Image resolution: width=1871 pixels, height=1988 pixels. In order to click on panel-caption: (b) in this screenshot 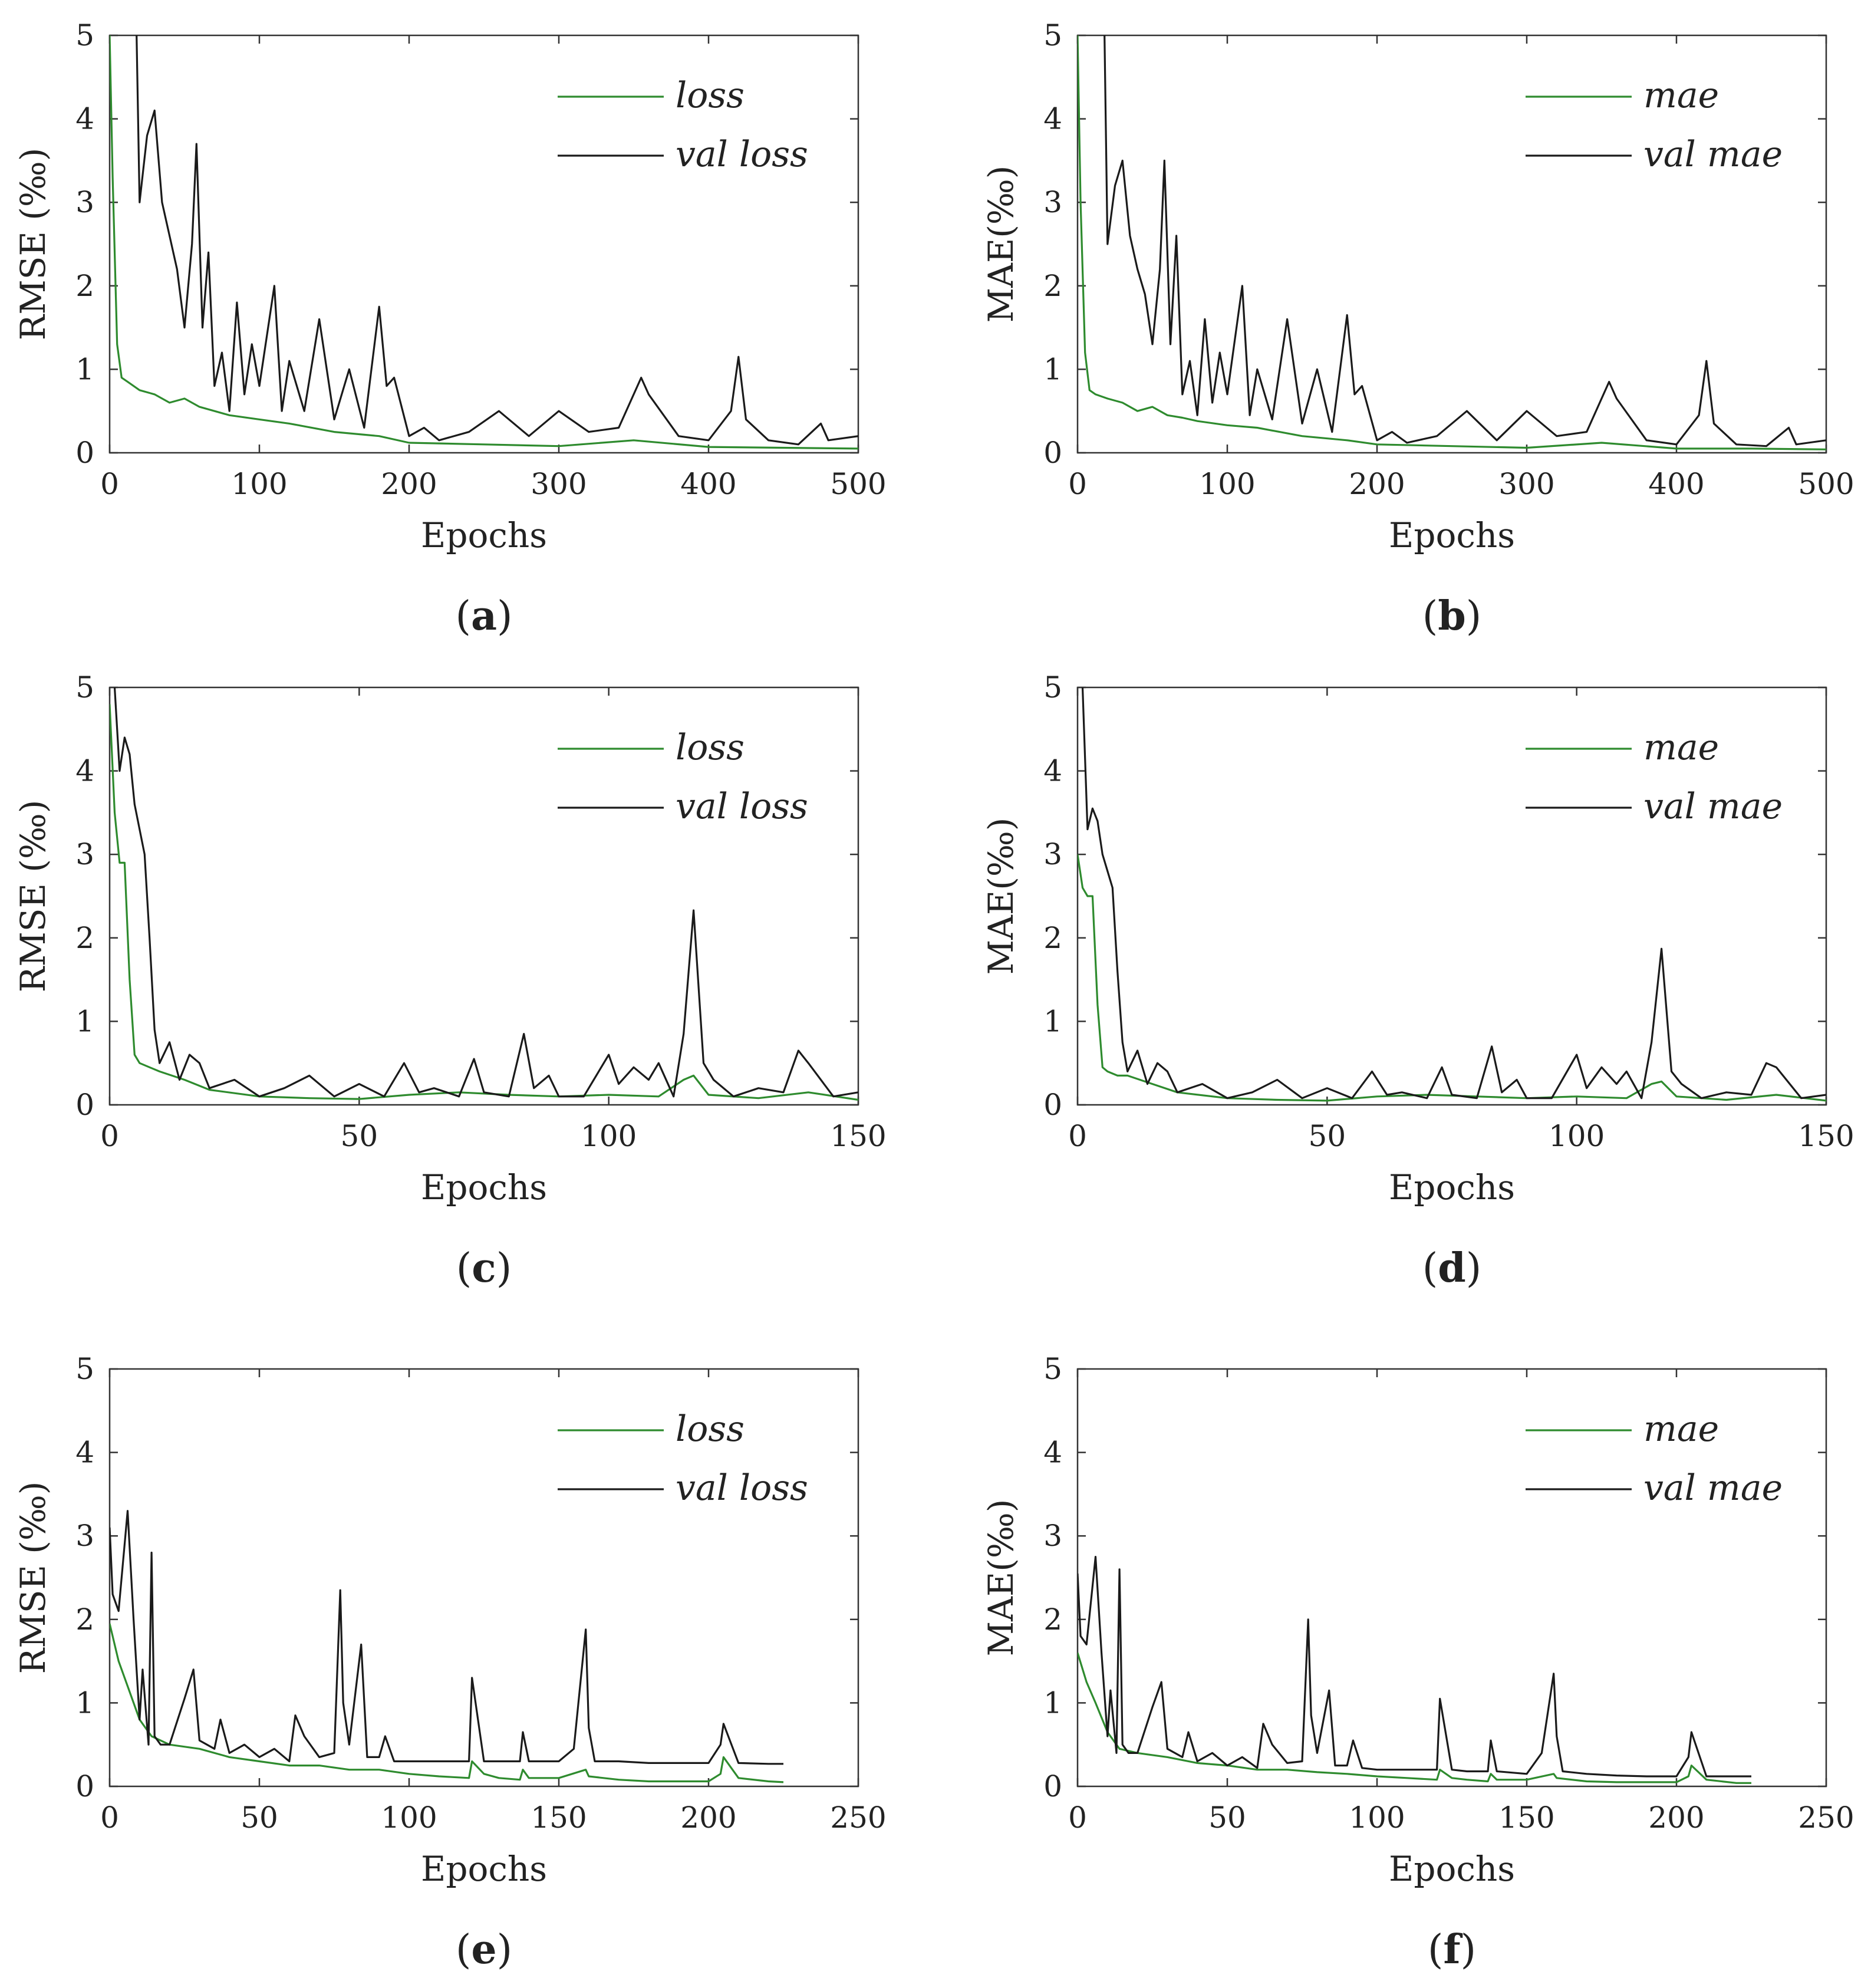, I will do `click(1452, 616)`.